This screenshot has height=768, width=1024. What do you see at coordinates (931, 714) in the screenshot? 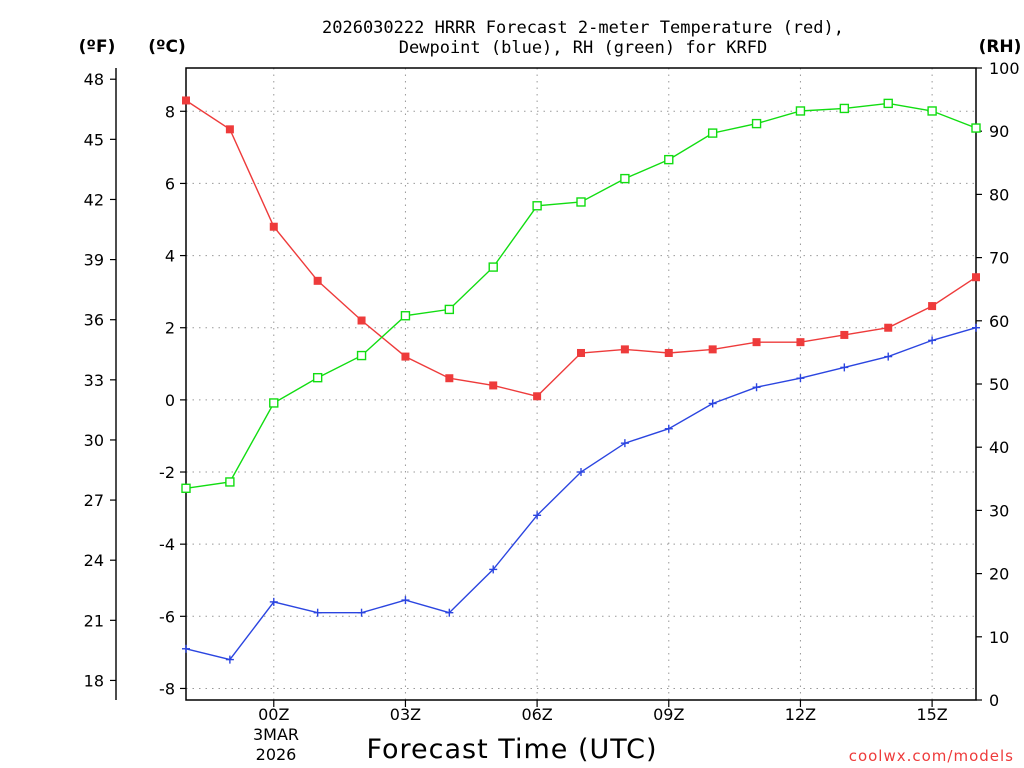
I see `x-tick-label: 15Z` at bounding box center [931, 714].